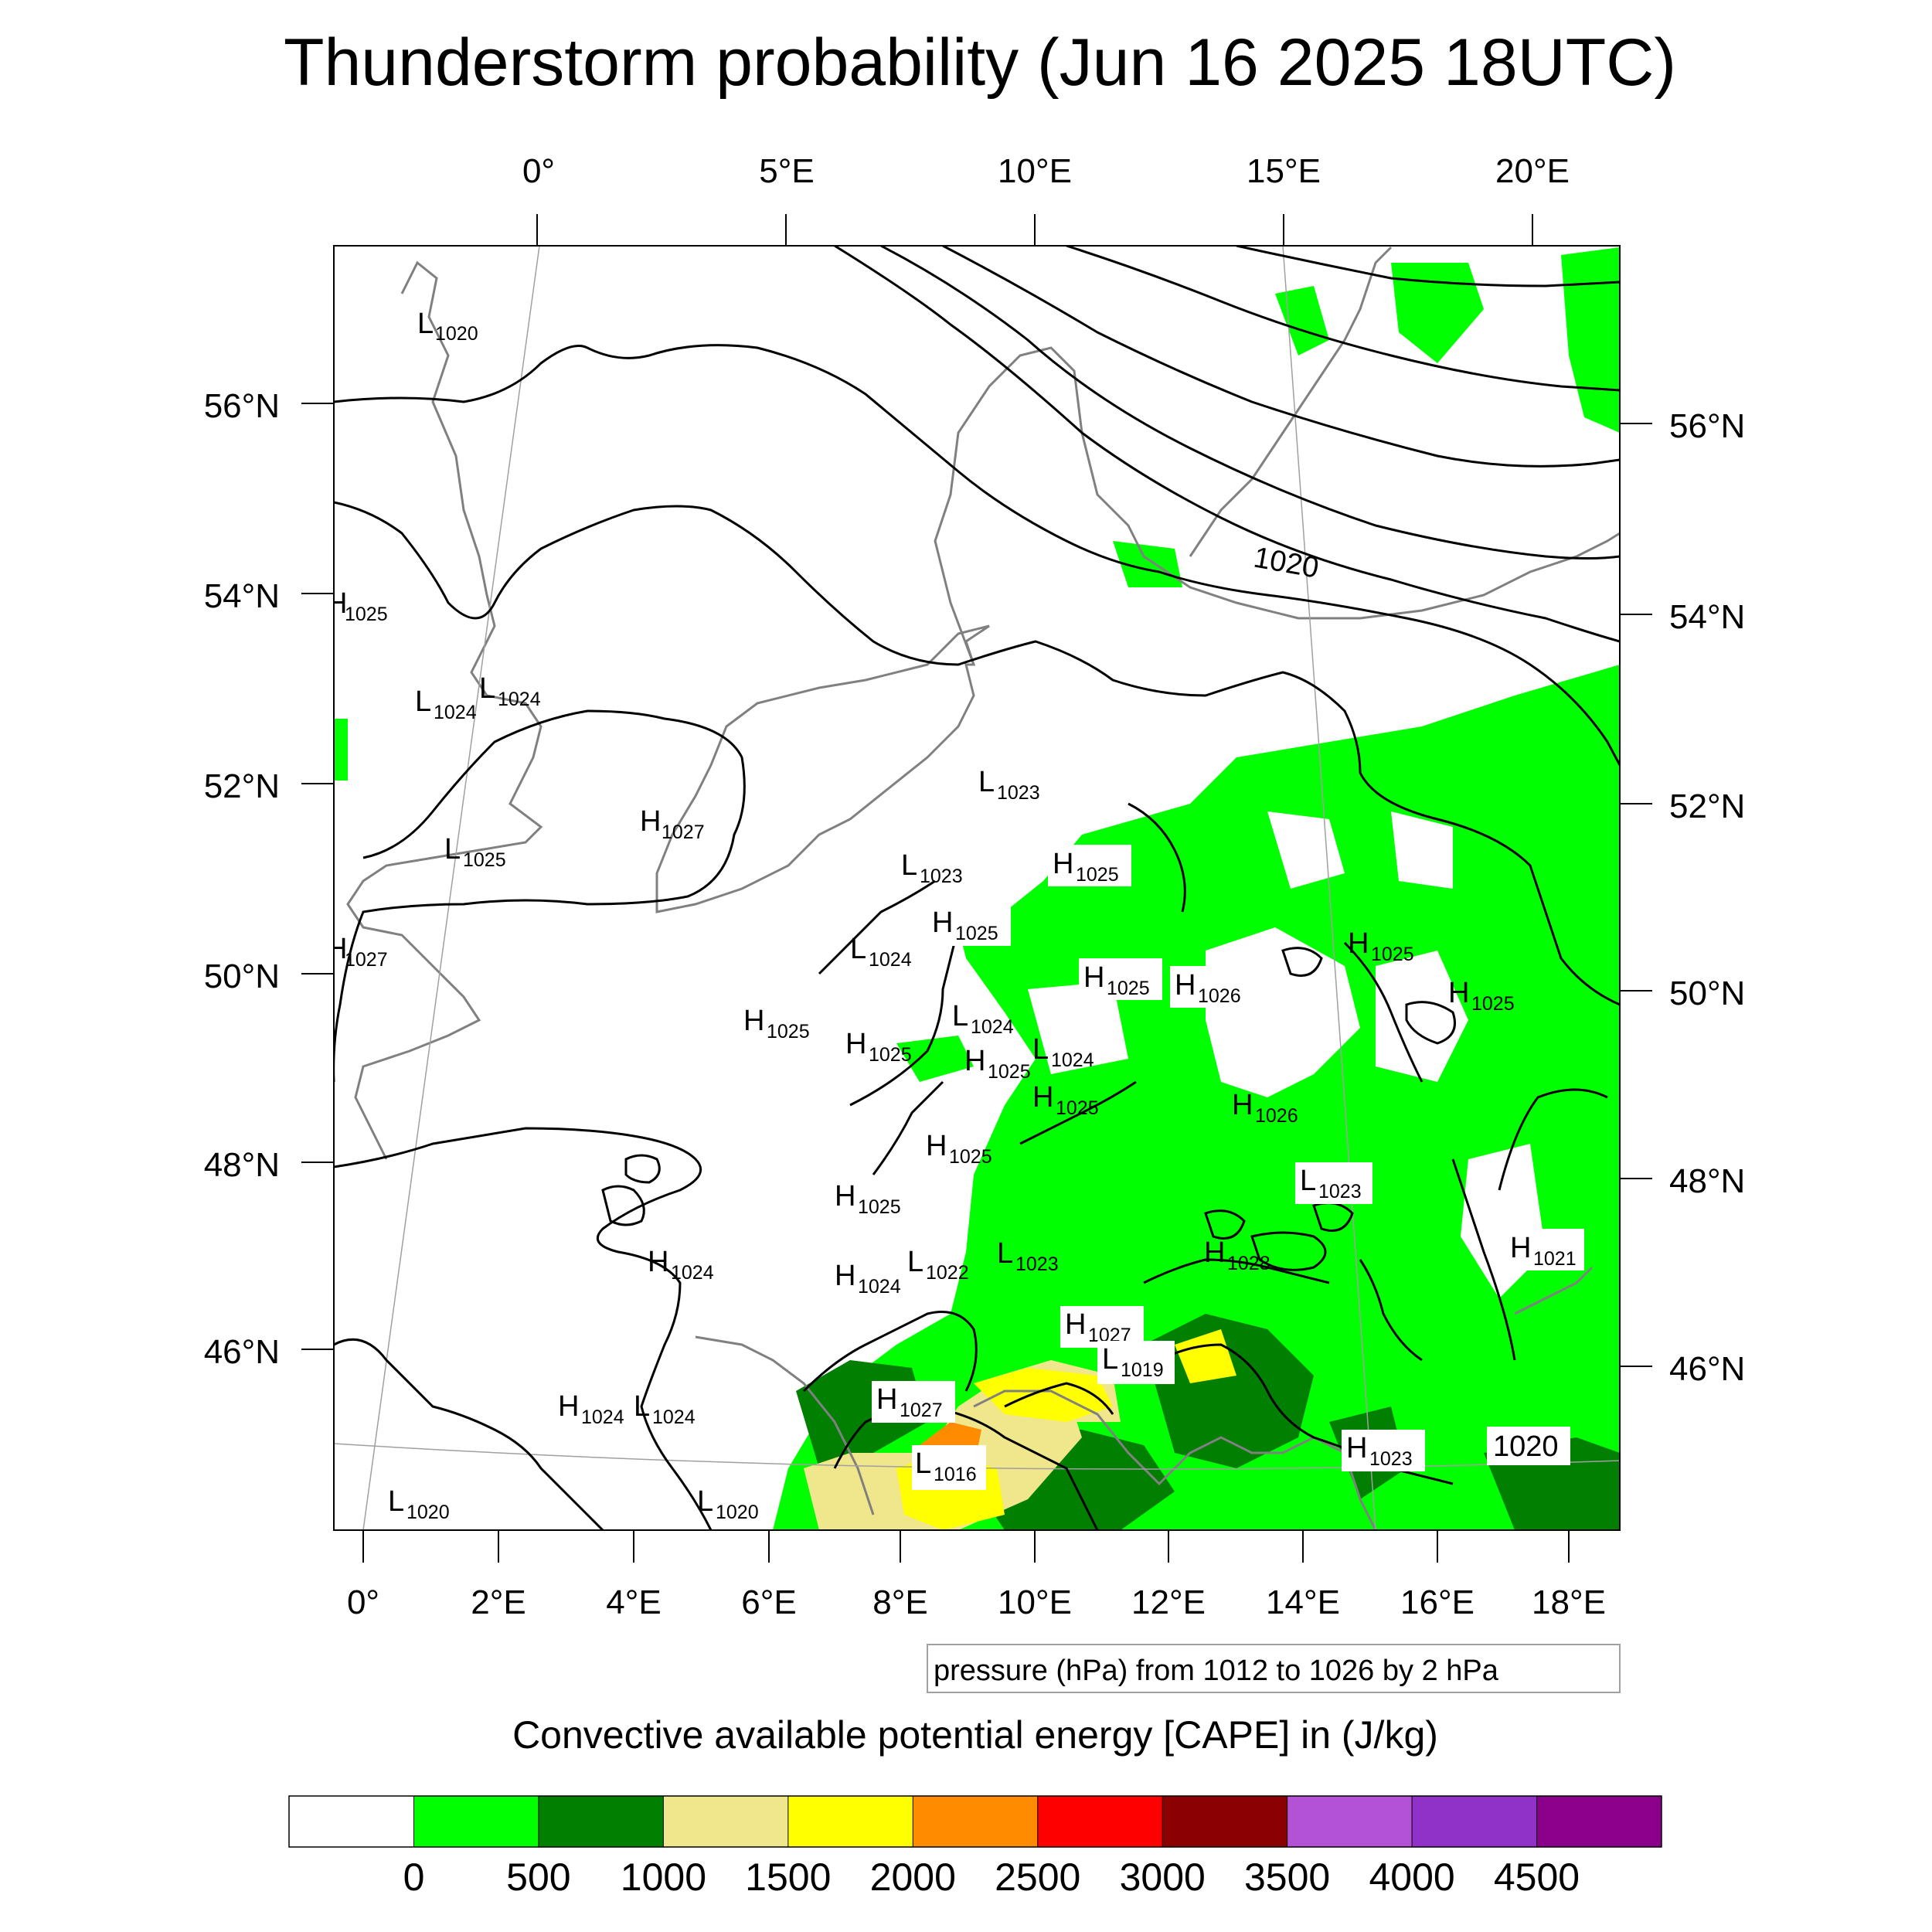 The height and width of the screenshot is (1932, 1932). I want to click on left-lat-label: 54°N, so click(242, 596).